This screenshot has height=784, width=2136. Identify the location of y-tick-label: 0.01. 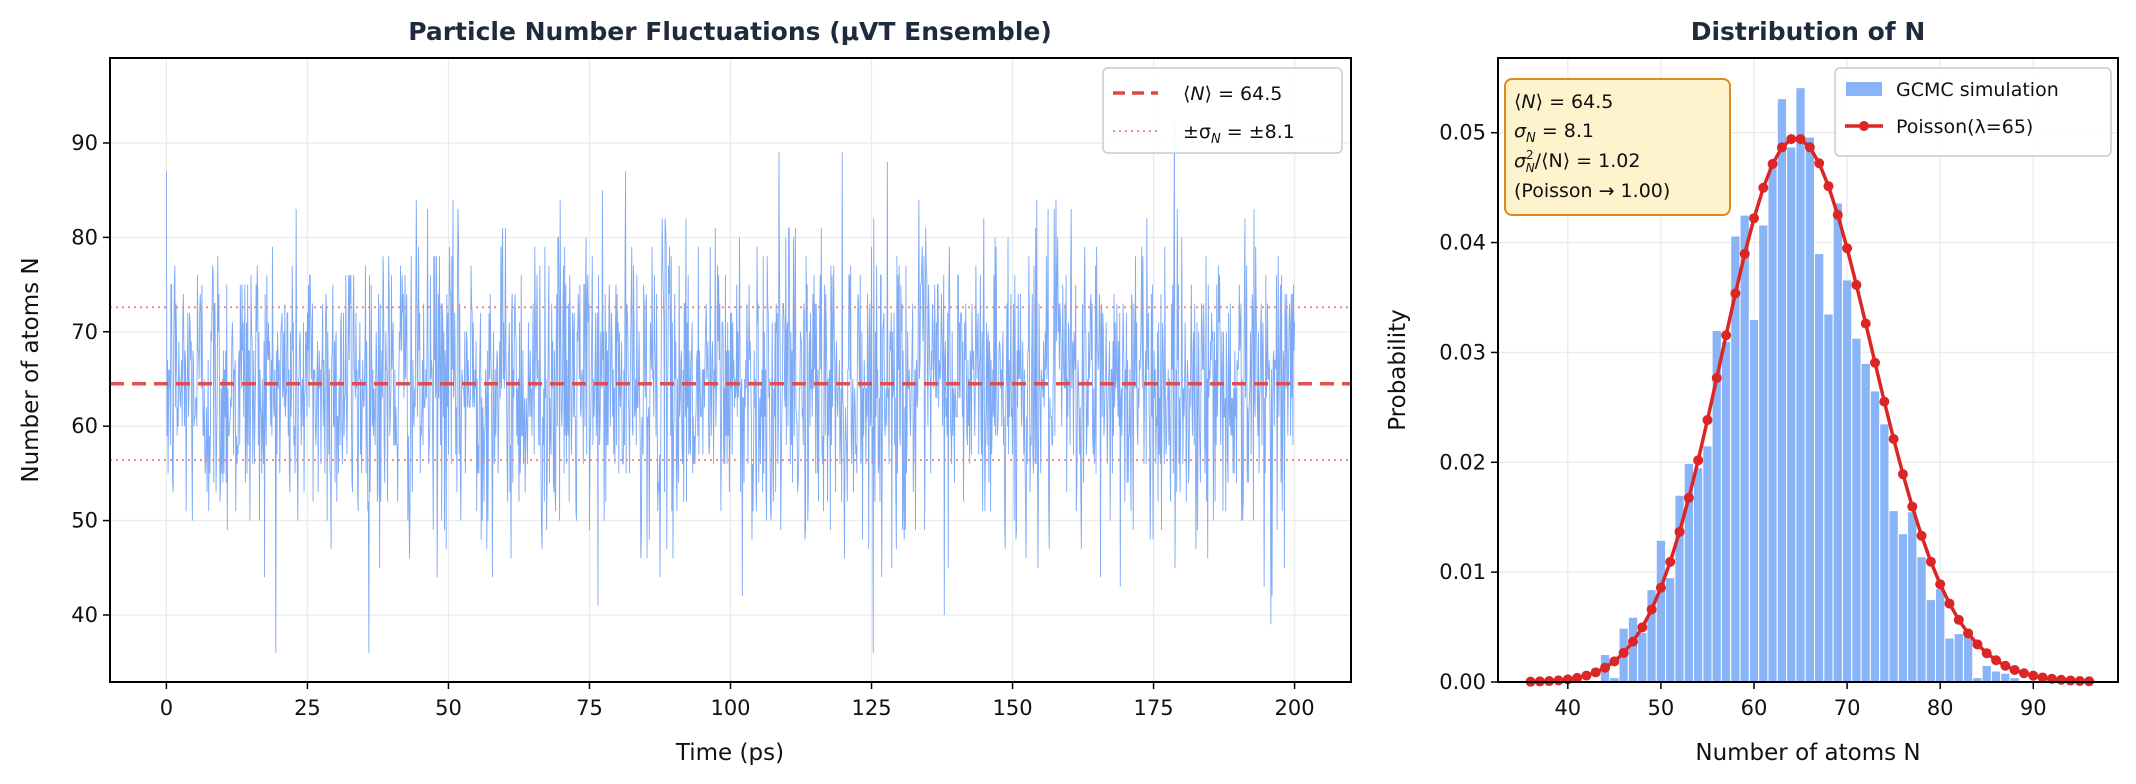
(1462, 572).